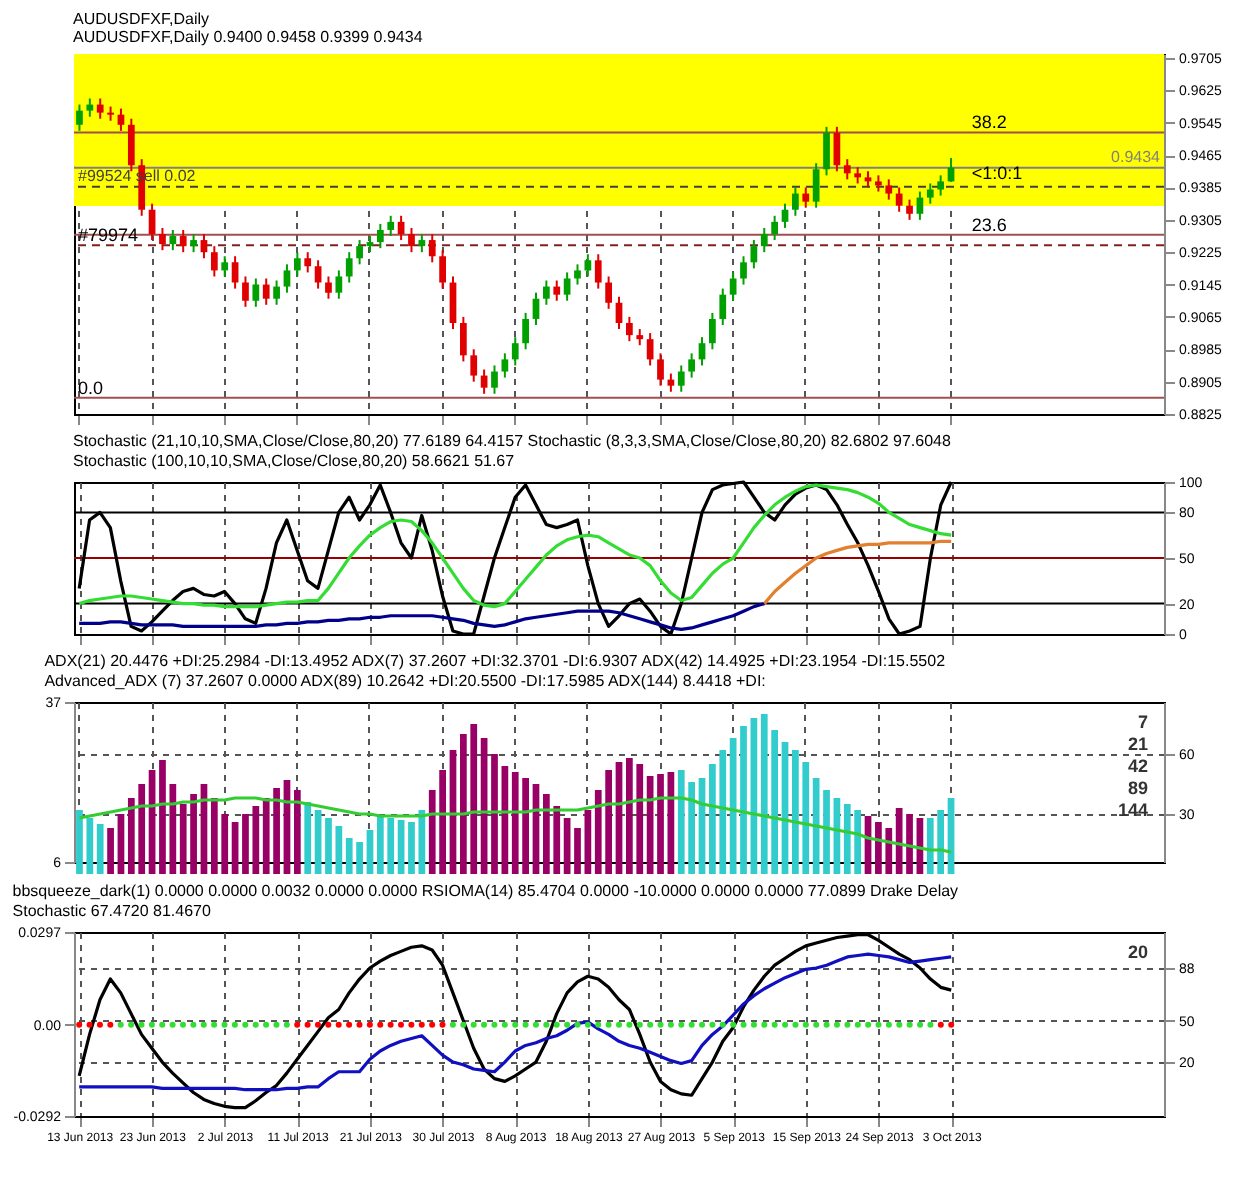  I want to click on annotation: 23.6, so click(989, 224).